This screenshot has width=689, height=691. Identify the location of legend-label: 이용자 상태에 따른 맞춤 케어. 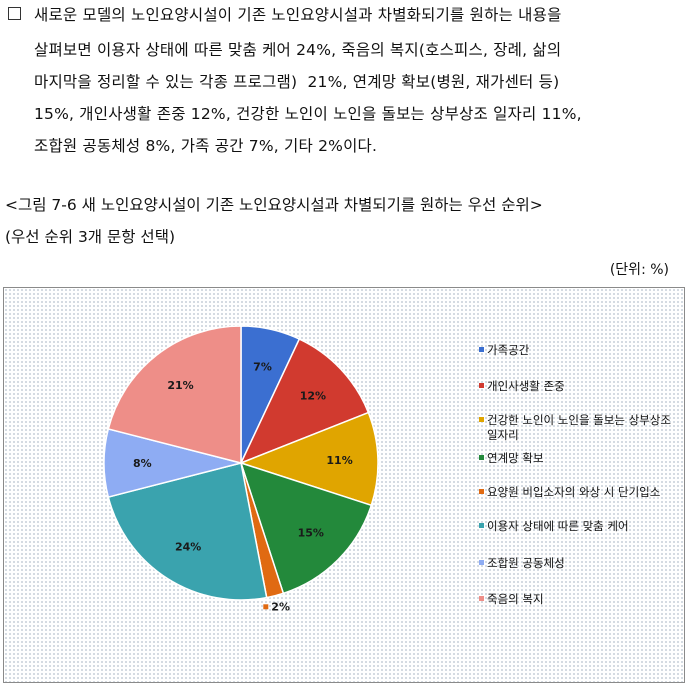
(558, 526).